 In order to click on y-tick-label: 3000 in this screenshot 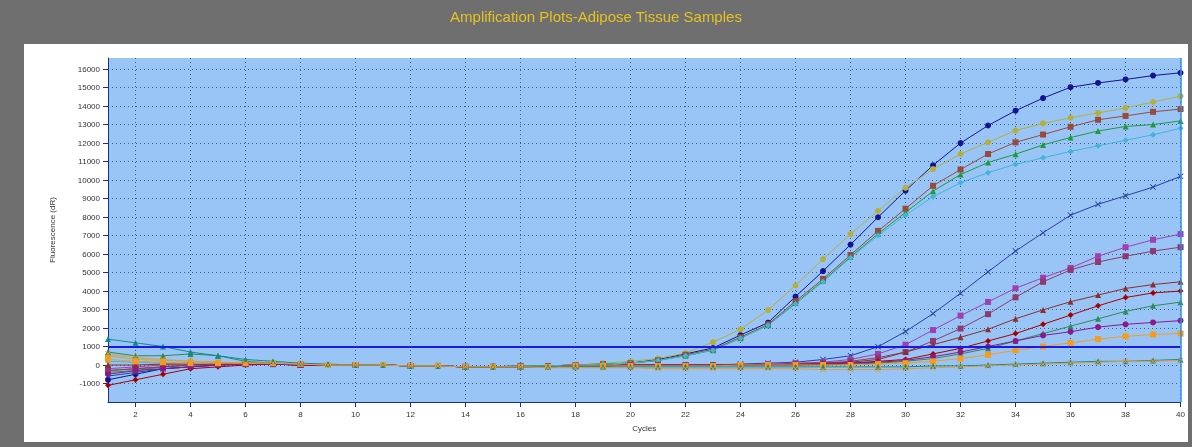, I will do `click(91, 310)`.